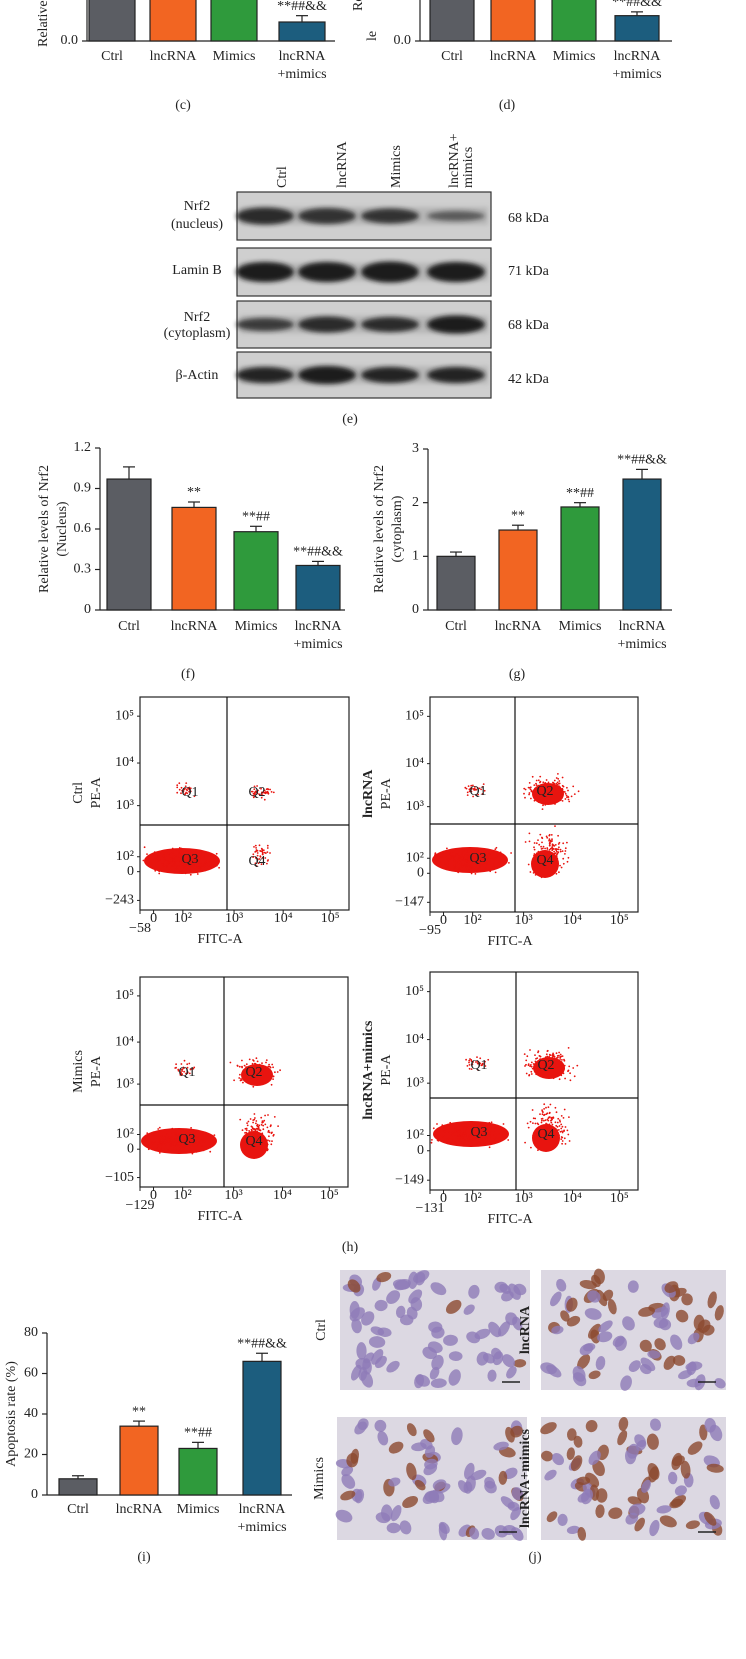 Image resolution: width=746 pixels, height=1659 pixels. What do you see at coordinates (525, 1478) in the screenshot?
I see `sample-label: lncRNA+mimics` at bounding box center [525, 1478].